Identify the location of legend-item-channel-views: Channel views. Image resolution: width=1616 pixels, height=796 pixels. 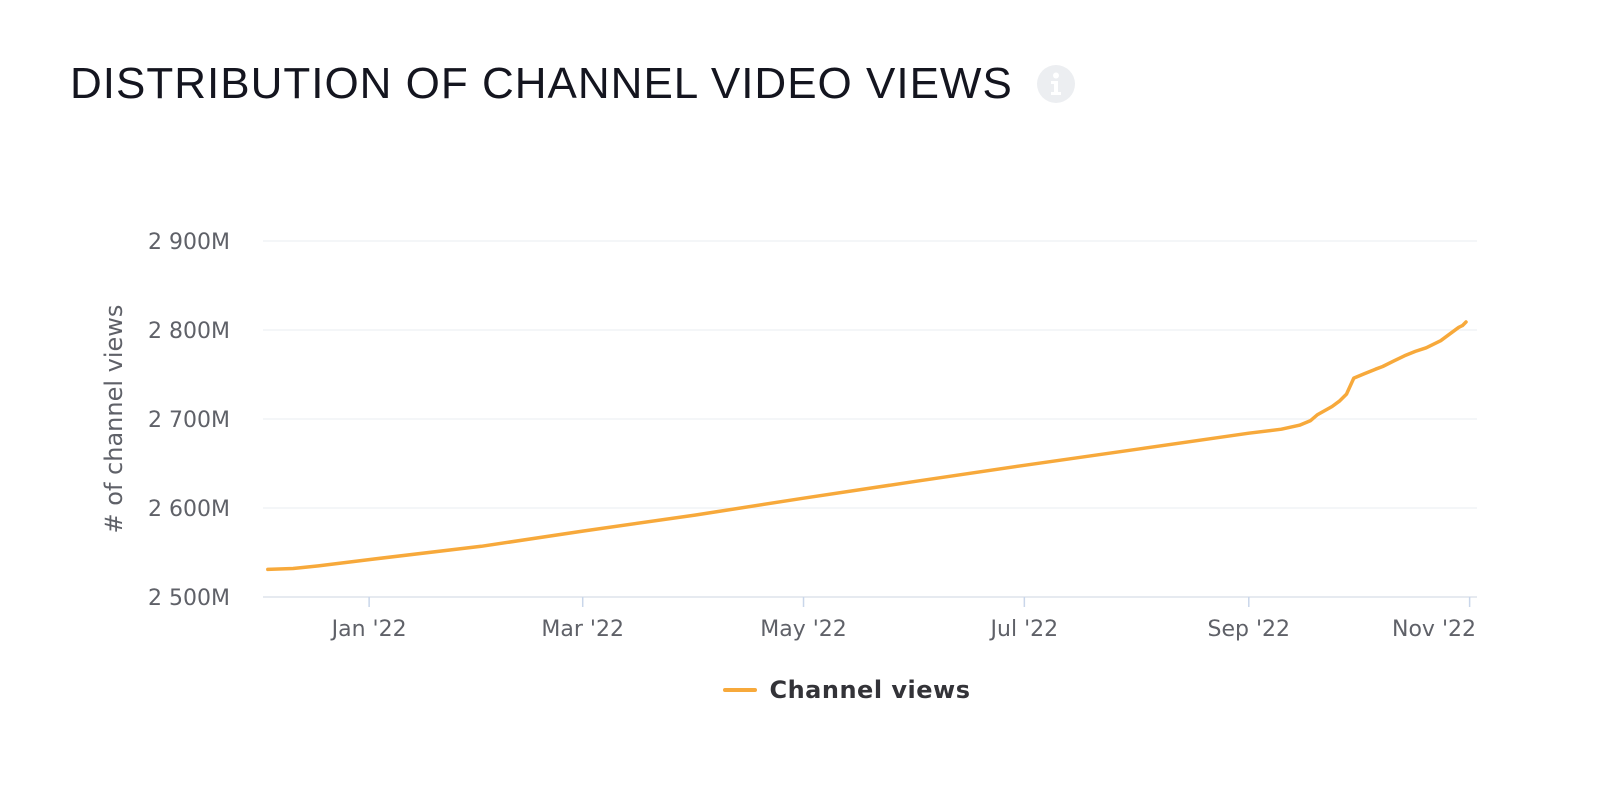
(846, 690).